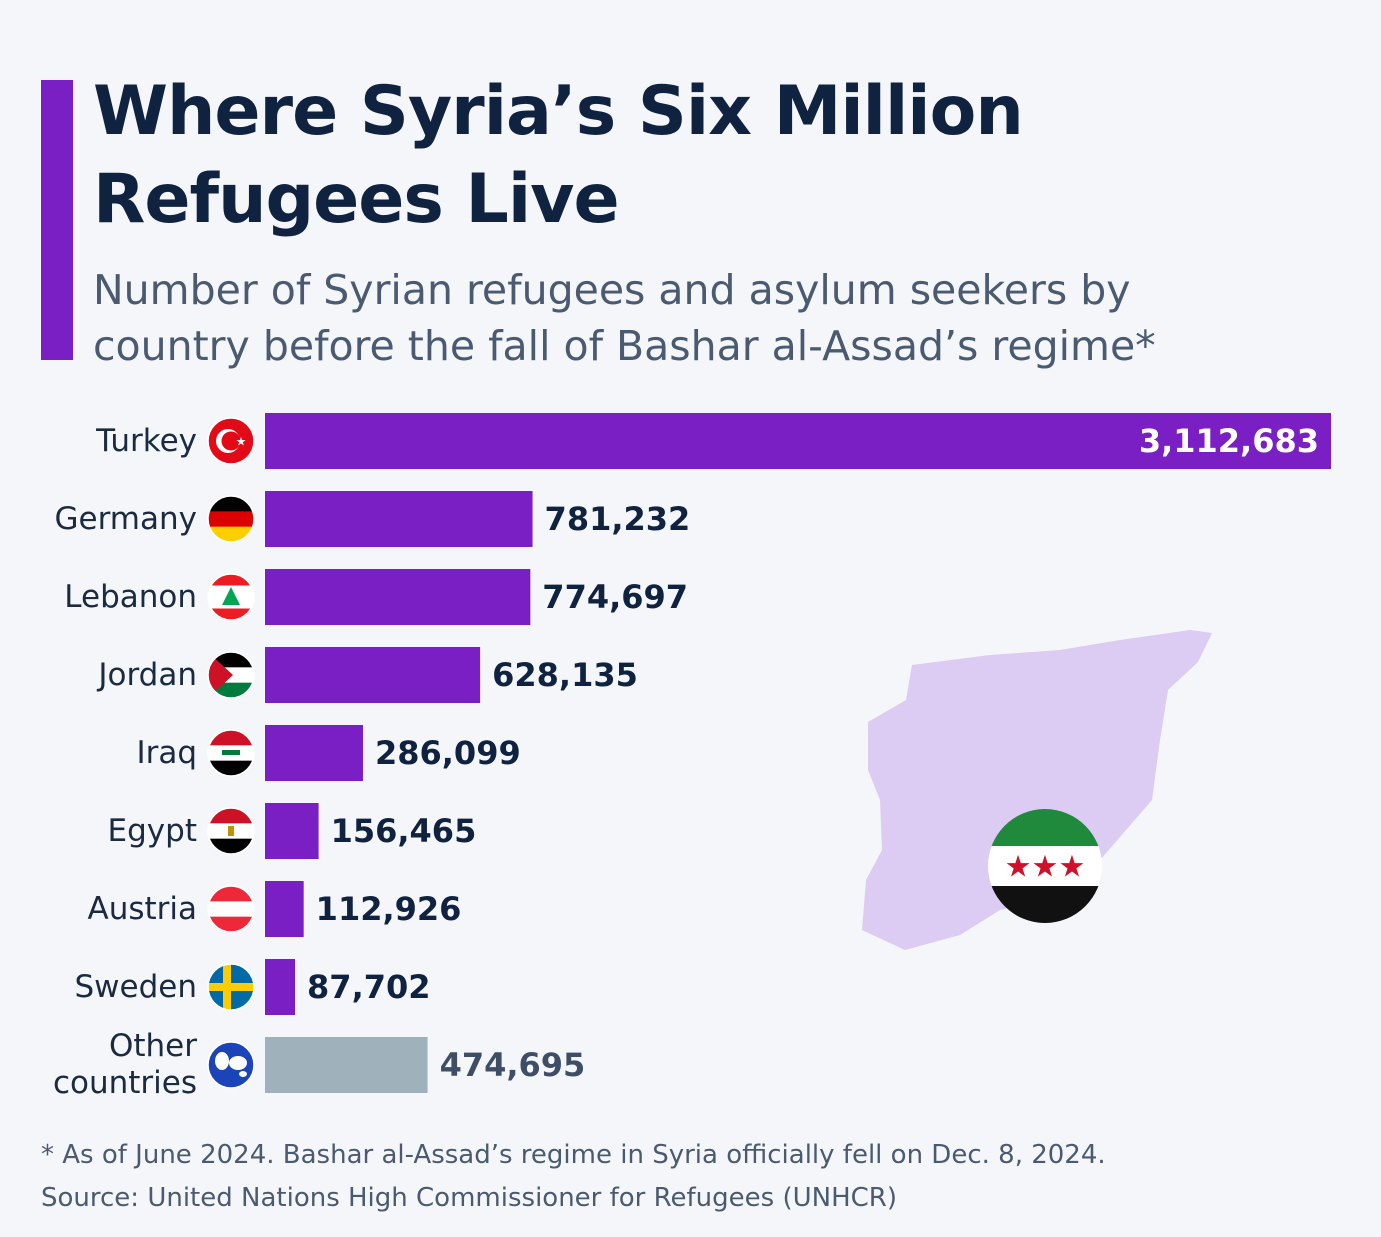 The height and width of the screenshot is (1237, 1381). I want to click on category-label: Germany, so click(125, 518).